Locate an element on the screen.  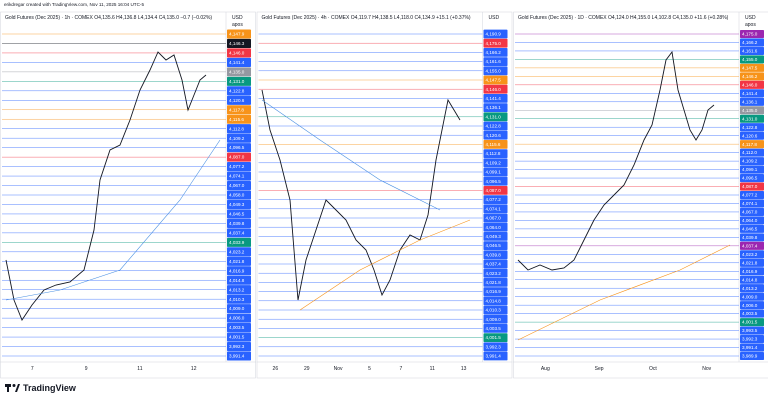
unit: apos is located at coordinates (237, 25).